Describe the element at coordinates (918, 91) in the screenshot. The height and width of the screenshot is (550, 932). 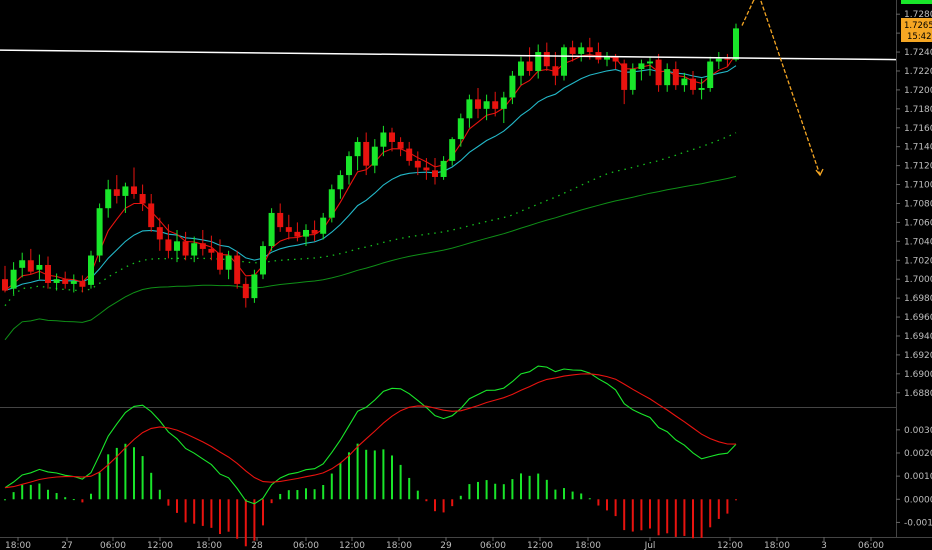
I see `price-tick-label: 1.72000` at that location.